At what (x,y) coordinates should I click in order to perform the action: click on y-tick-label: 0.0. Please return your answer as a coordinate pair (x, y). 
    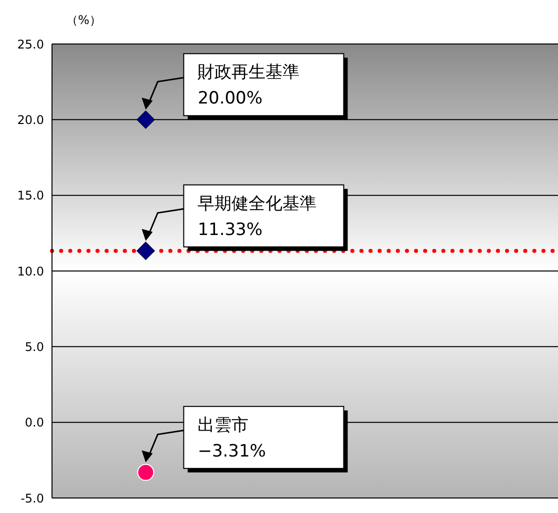
    Looking at the image, I should click on (34, 423).